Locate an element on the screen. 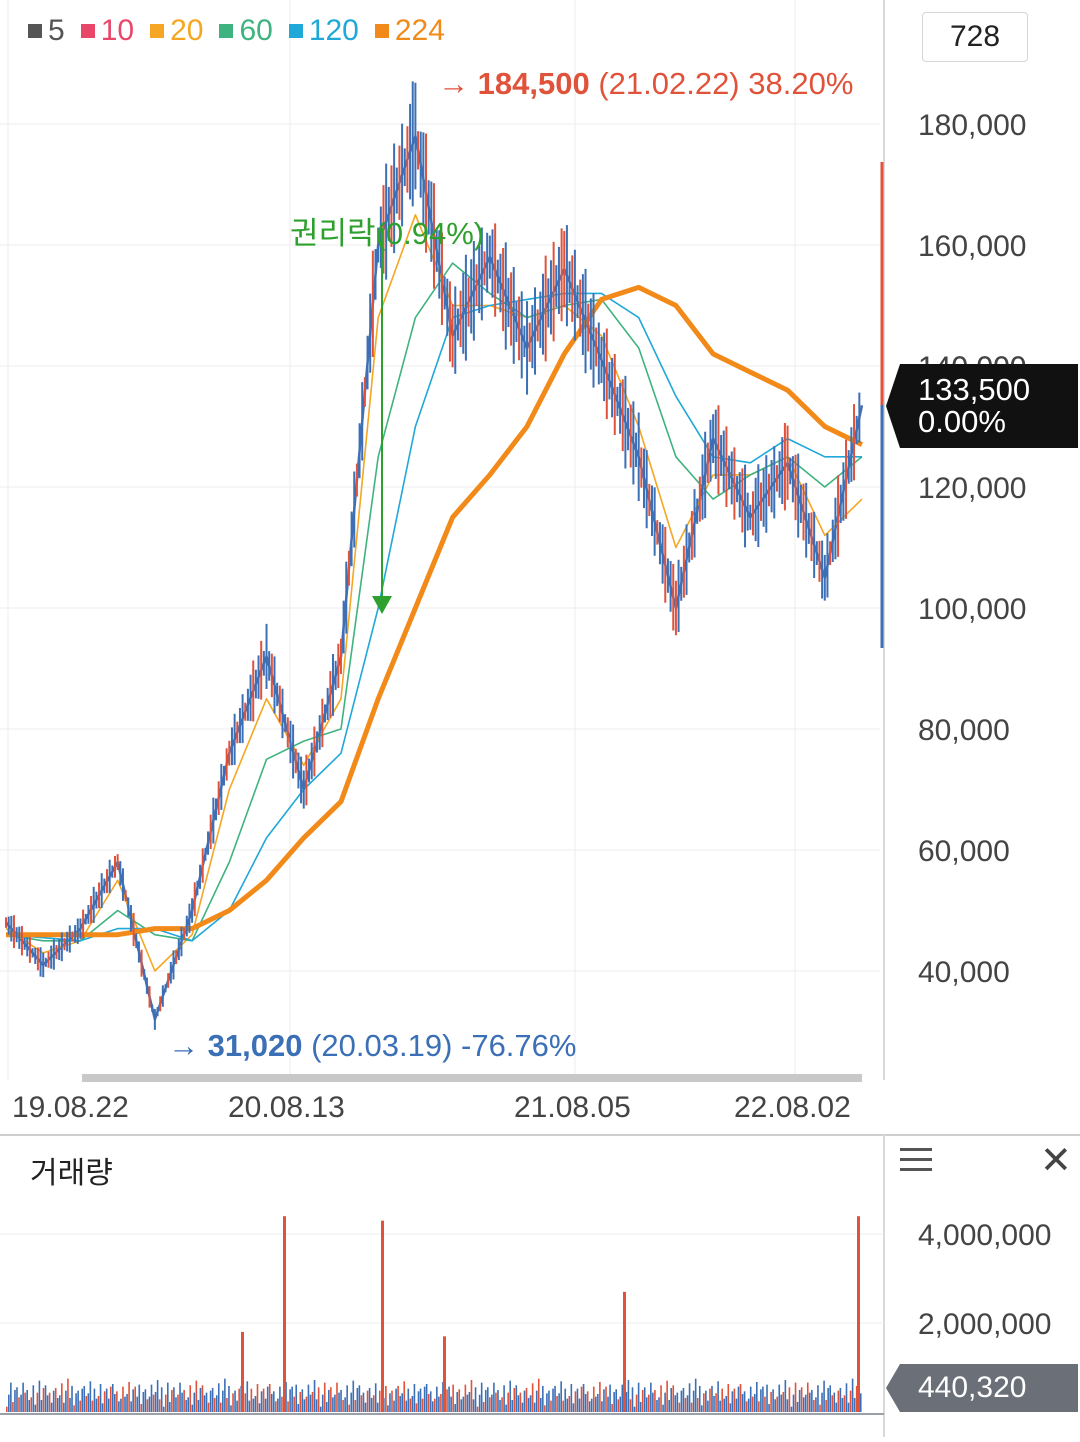 The height and width of the screenshot is (1442, 1080). period-count-box: 728 is located at coordinates (975, 37).